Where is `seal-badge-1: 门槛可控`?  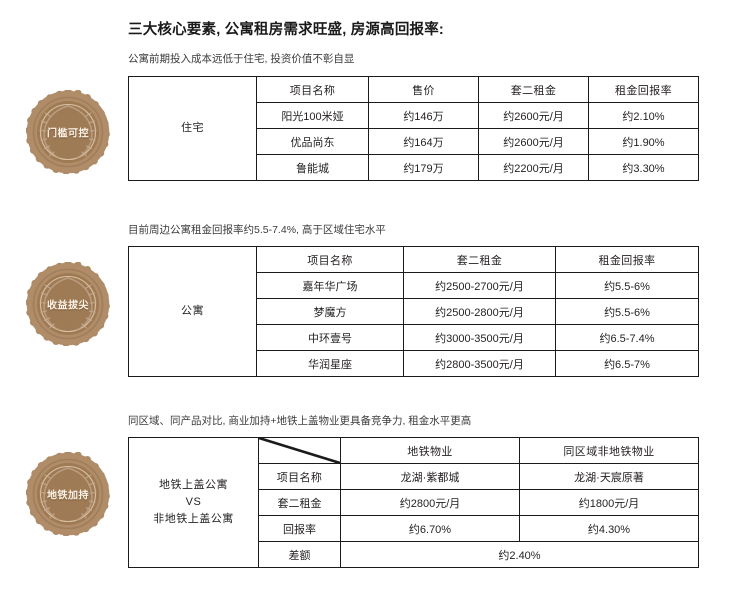
seal-badge-1: 门槛可控 is located at coordinates (68, 132).